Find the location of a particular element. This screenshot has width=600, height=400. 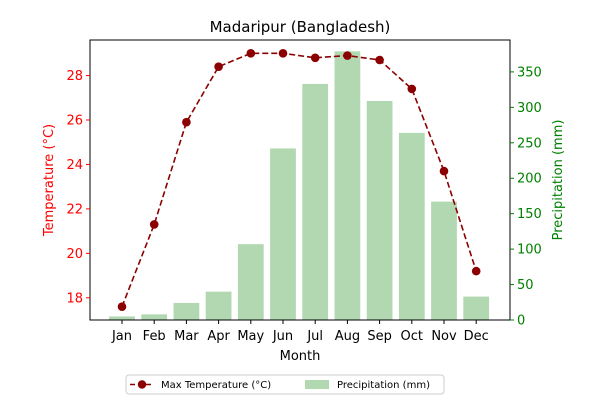

precipitation-bar-may is located at coordinates (250, 282).